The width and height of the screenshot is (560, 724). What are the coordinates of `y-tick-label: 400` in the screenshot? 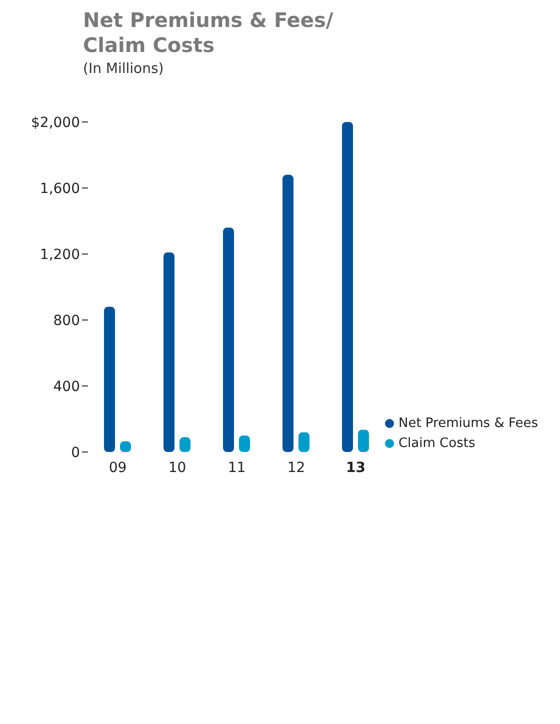 It's located at (66, 386).